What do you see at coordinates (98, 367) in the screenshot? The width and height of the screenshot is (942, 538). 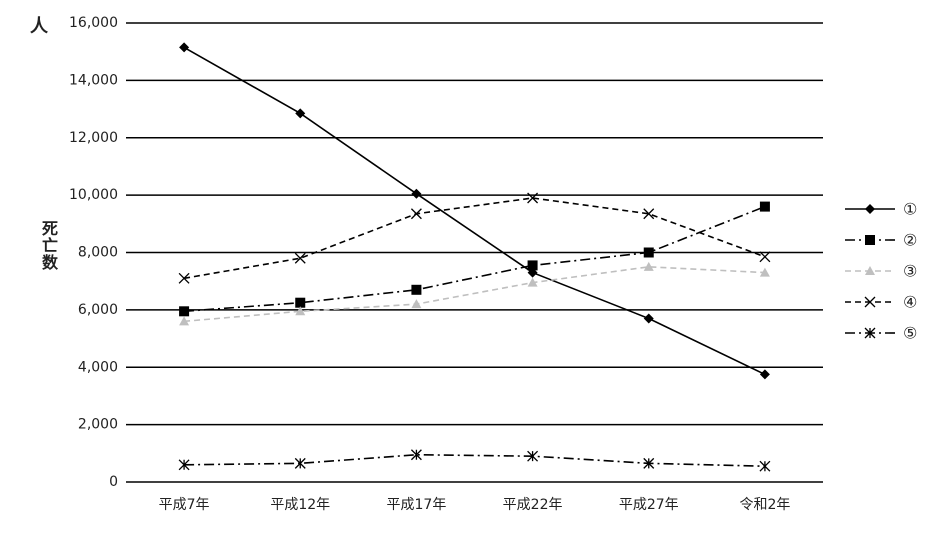 I see `y-tick-label: 4,000` at bounding box center [98, 367].